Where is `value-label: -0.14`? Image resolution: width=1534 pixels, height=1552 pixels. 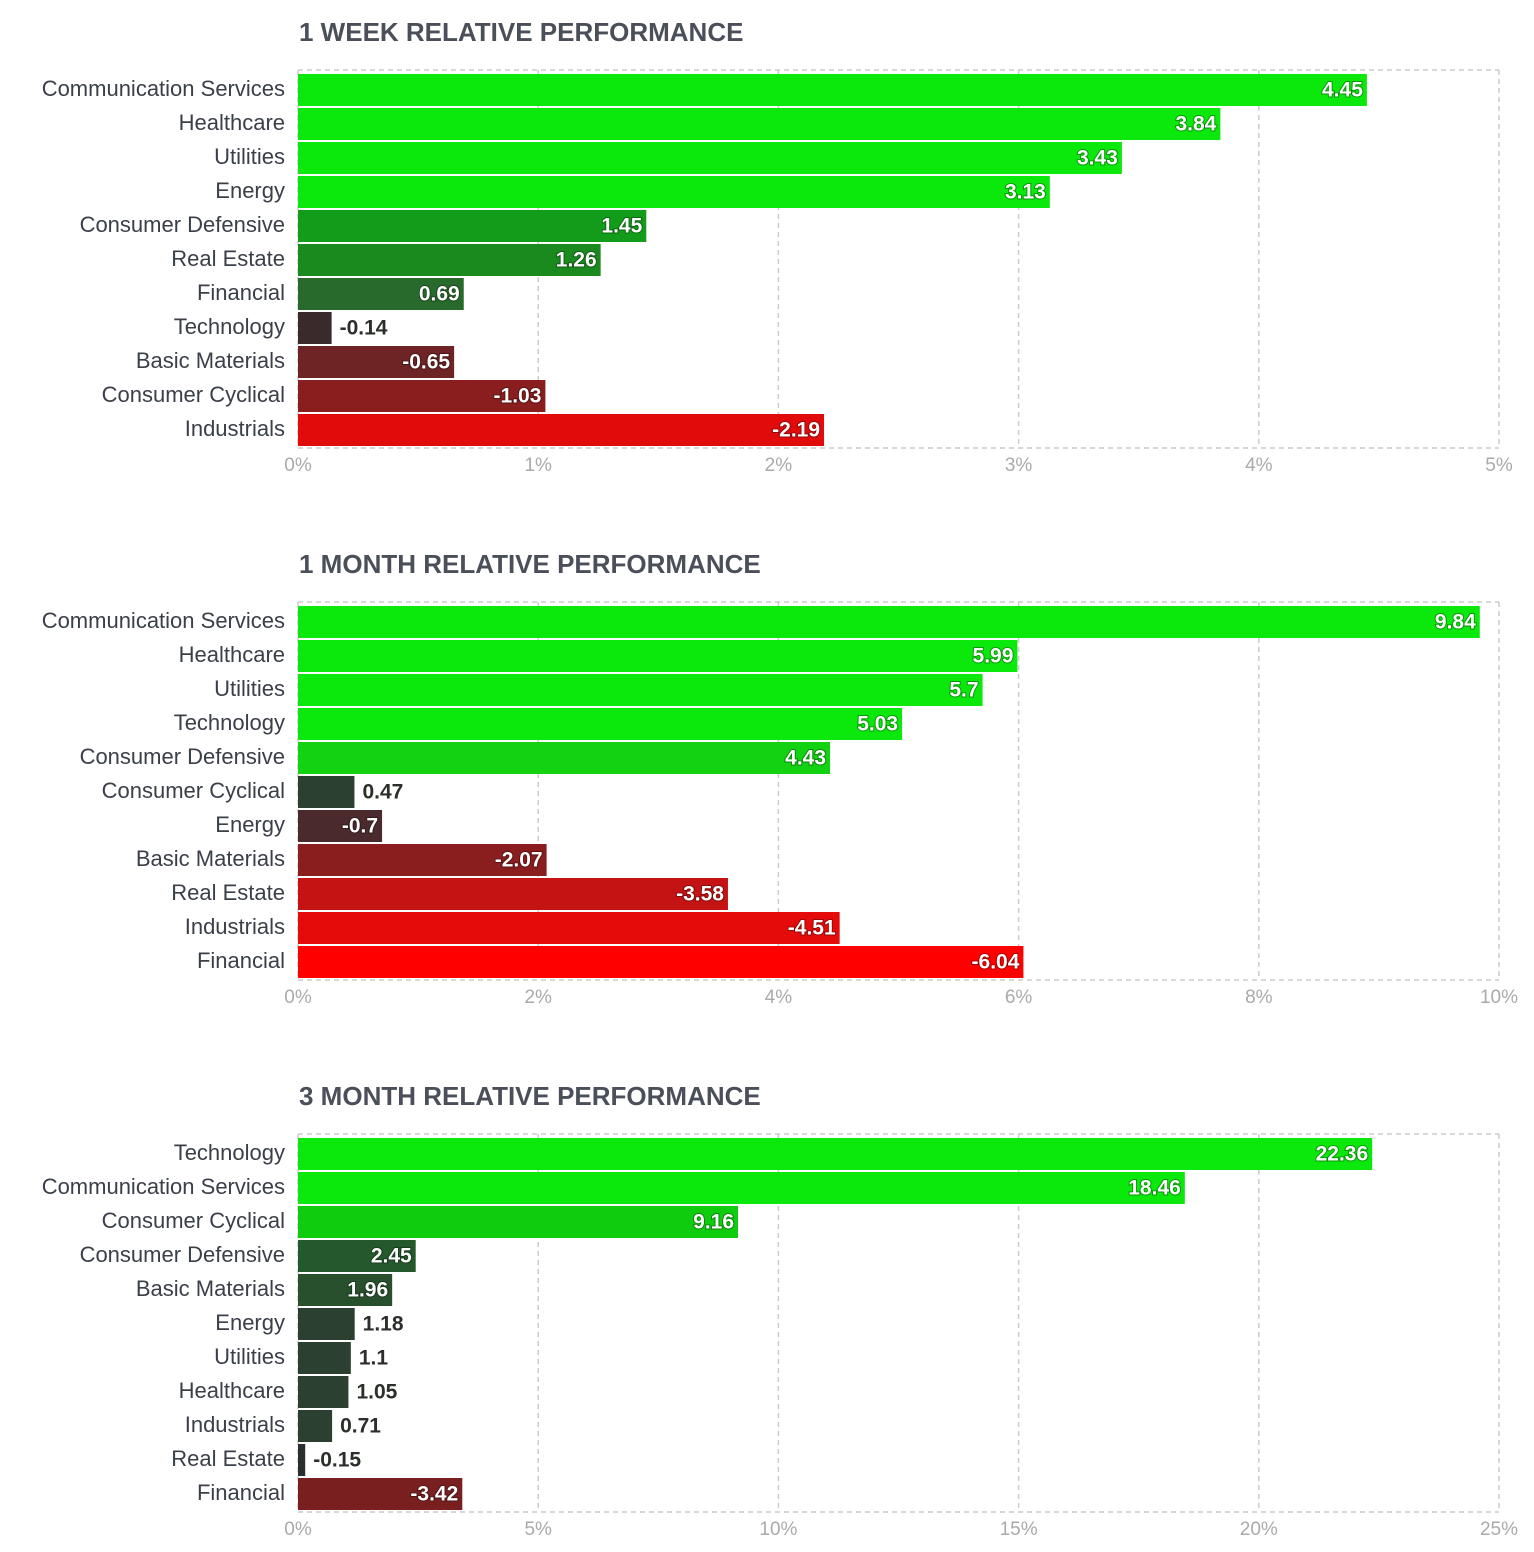 value-label: -0.14 is located at coordinates (364, 328).